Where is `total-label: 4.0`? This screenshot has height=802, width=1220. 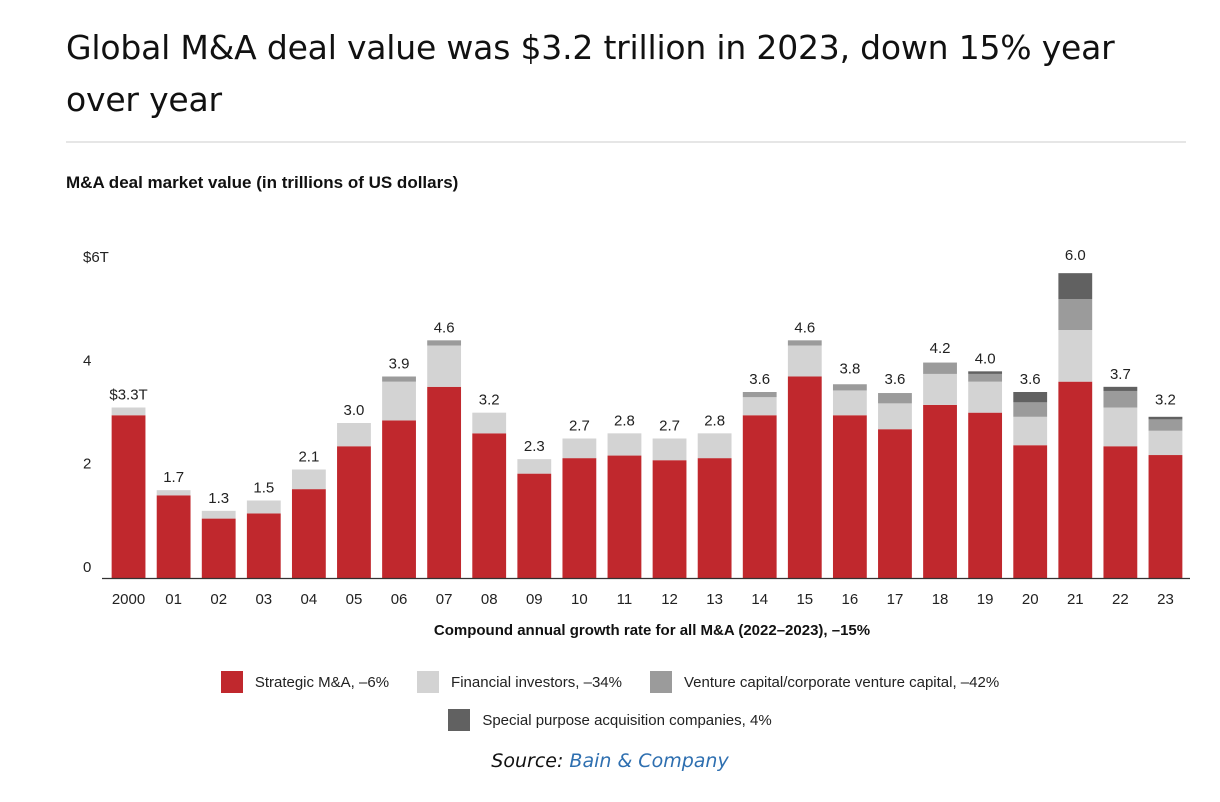 total-label: 4.0 is located at coordinates (985, 358).